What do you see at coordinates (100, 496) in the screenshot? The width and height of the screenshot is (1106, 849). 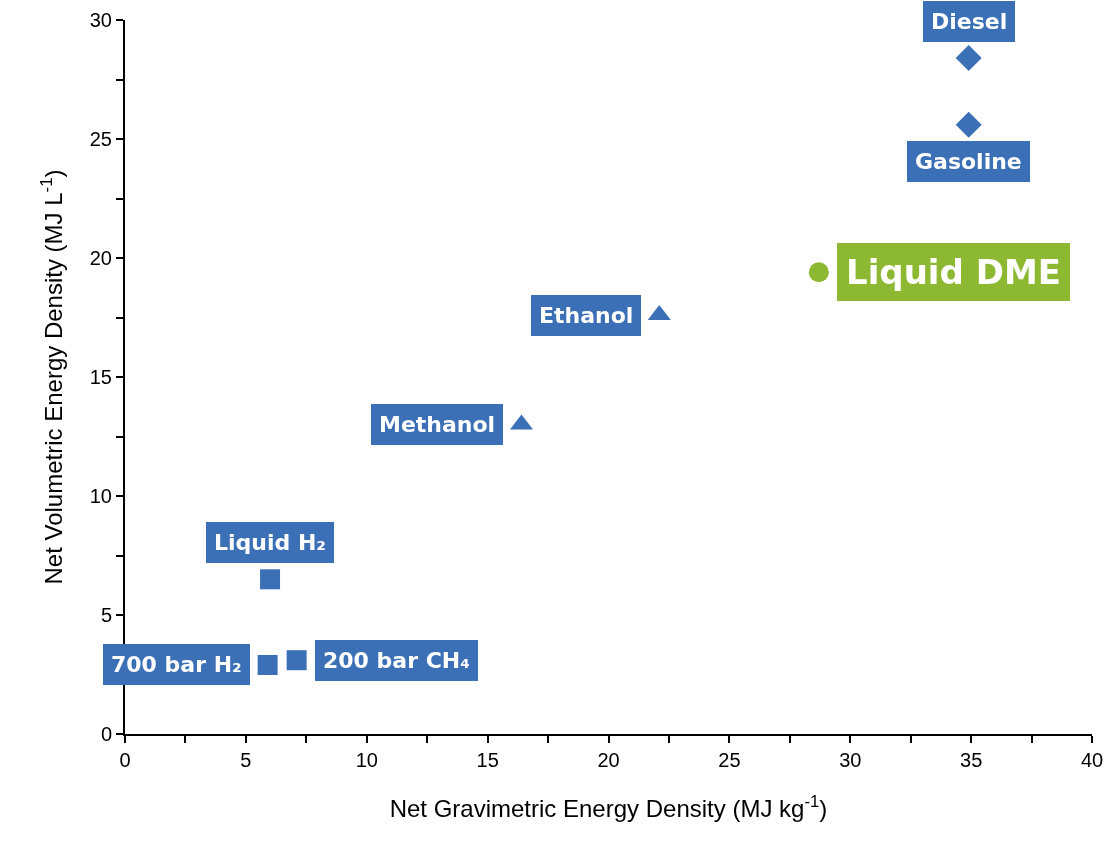 I see `y-tick-label: 10` at bounding box center [100, 496].